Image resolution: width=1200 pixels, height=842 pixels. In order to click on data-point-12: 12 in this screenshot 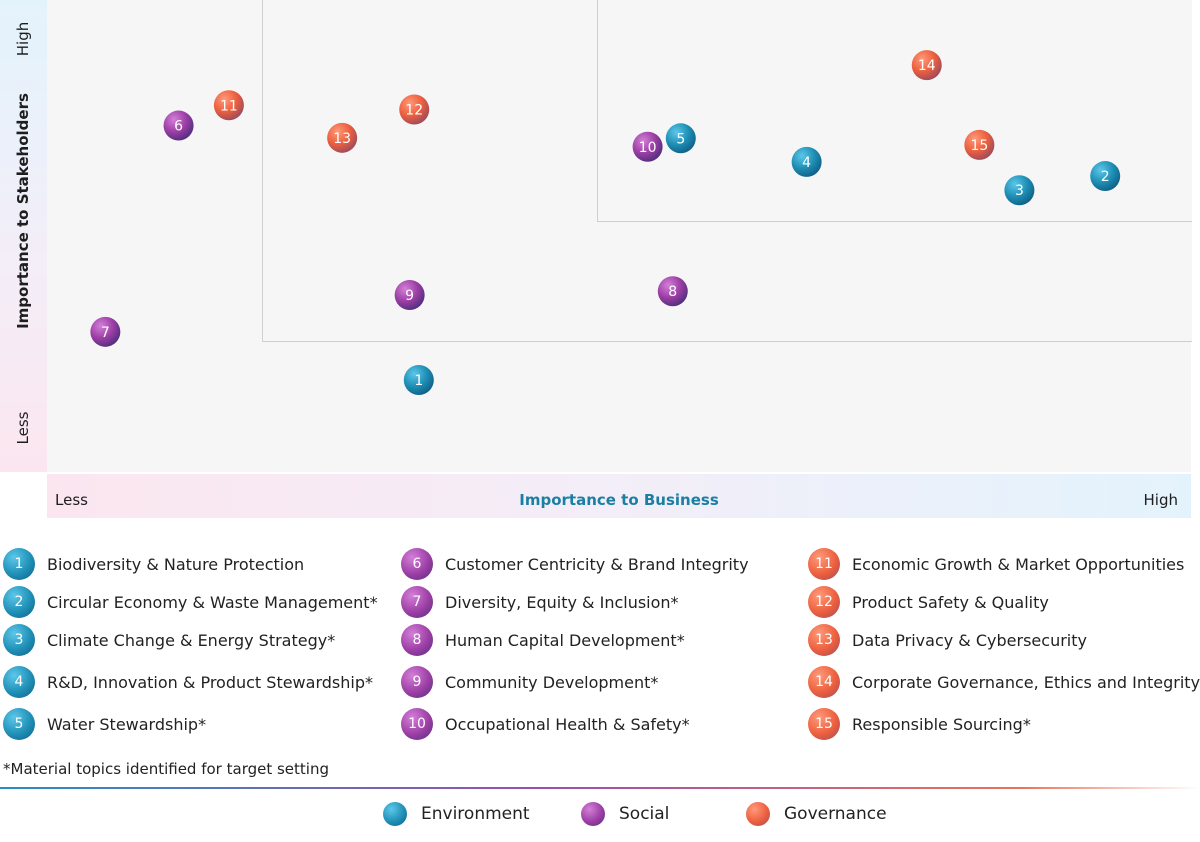, I will do `click(414, 109)`.